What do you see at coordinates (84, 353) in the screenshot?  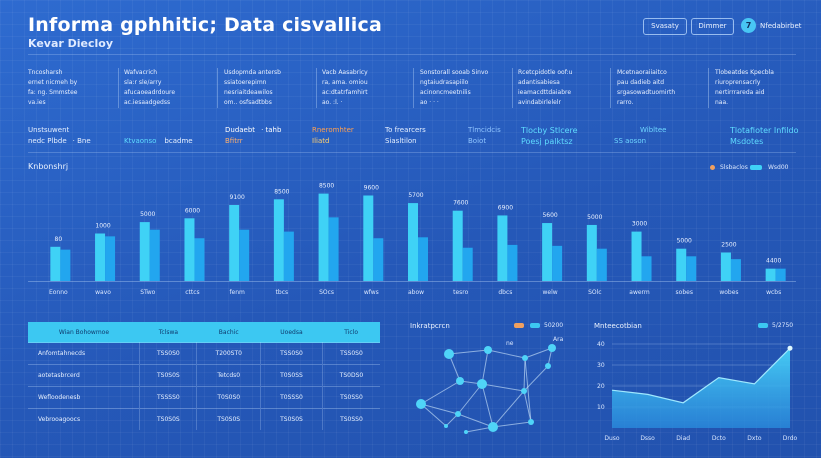 I see `table-cell: Anfomtahnecds` at bounding box center [84, 353].